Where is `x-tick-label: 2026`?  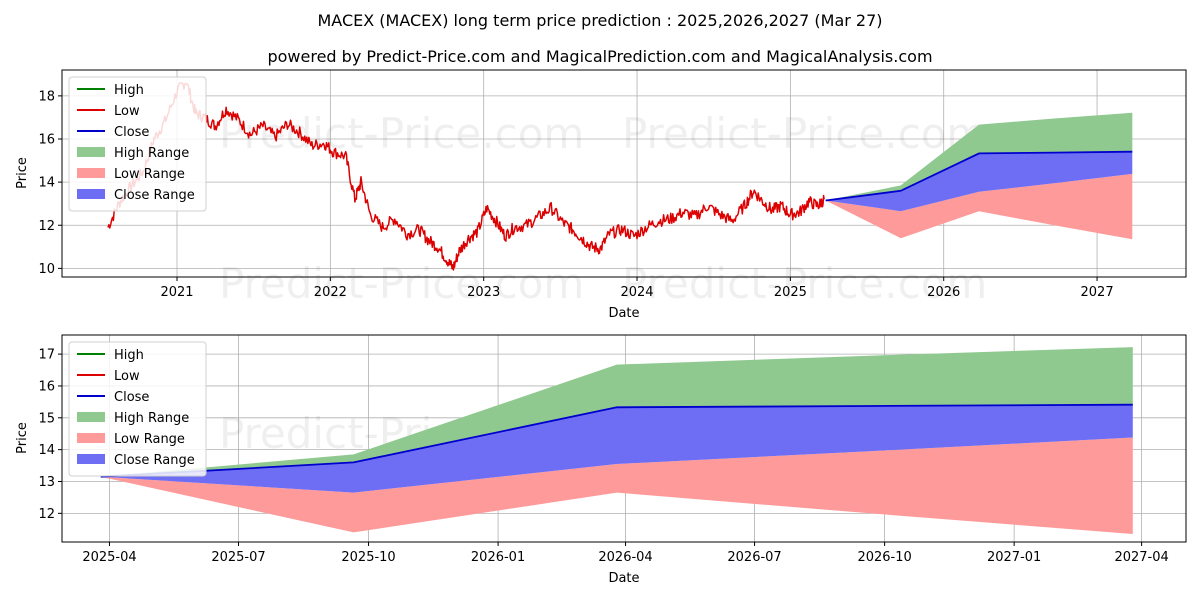 x-tick-label: 2026 is located at coordinates (943, 292).